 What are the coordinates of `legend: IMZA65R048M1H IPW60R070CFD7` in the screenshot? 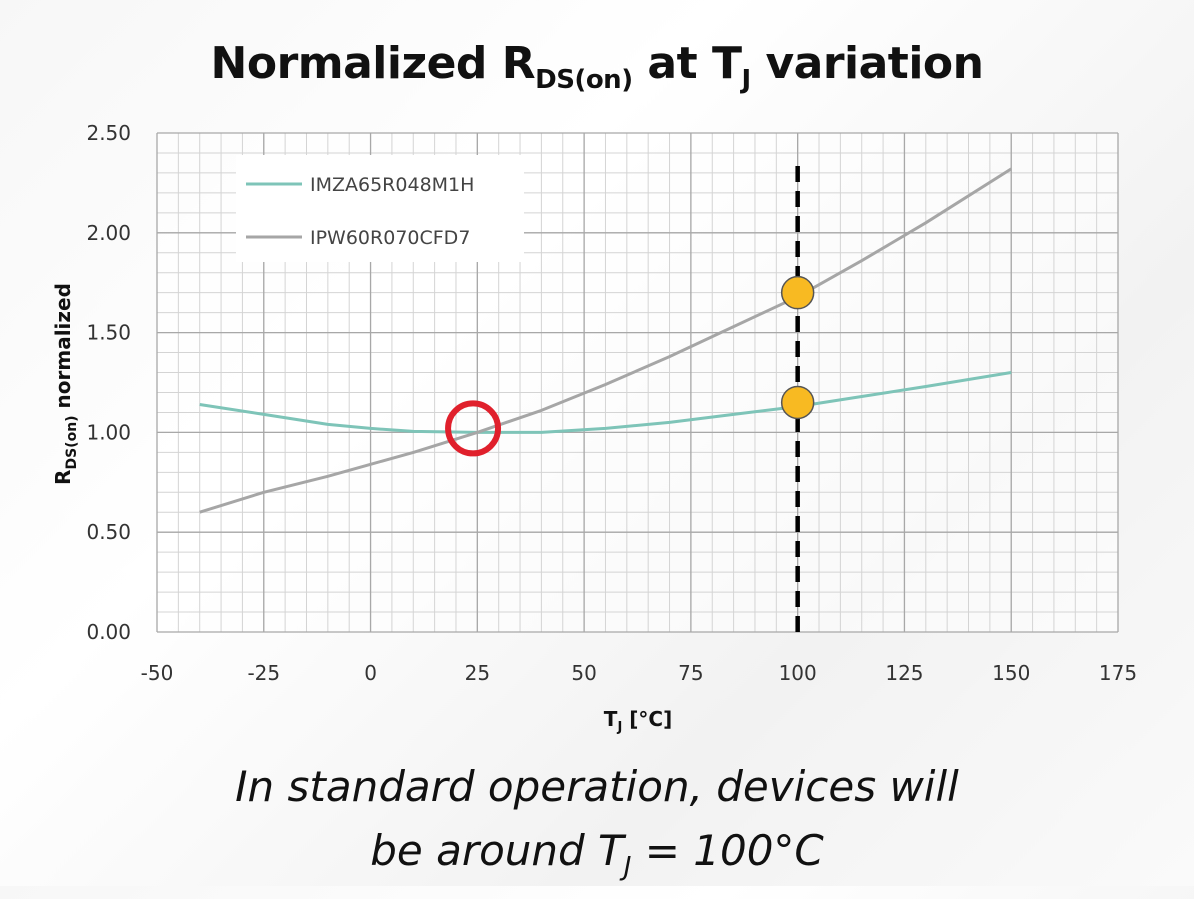 It's located at (380, 208).